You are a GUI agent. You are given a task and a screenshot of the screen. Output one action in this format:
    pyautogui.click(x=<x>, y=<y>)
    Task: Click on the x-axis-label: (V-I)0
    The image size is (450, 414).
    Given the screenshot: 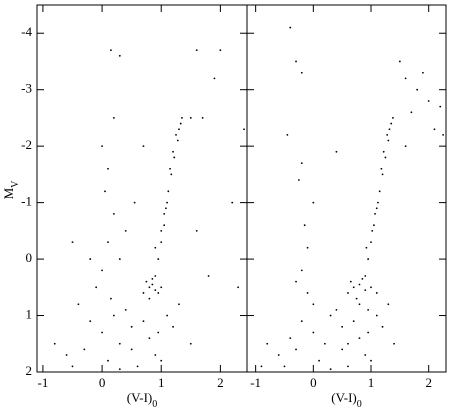 What is the action you would take?
    pyautogui.click(x=346, y=400)
    